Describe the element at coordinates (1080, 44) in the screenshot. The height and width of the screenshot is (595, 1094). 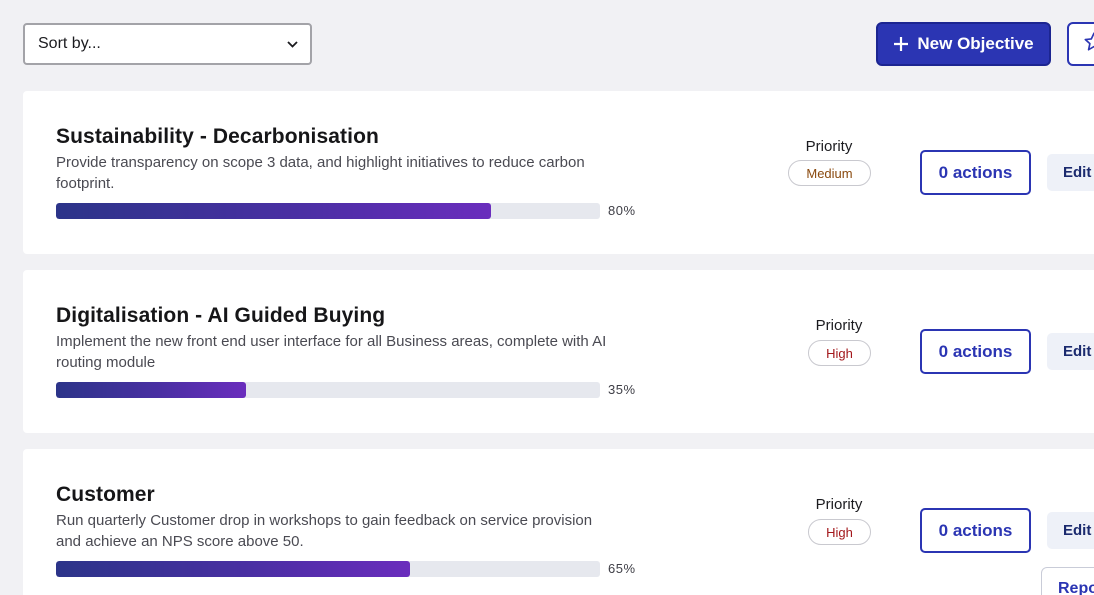
I see `favourite-button` at that location.